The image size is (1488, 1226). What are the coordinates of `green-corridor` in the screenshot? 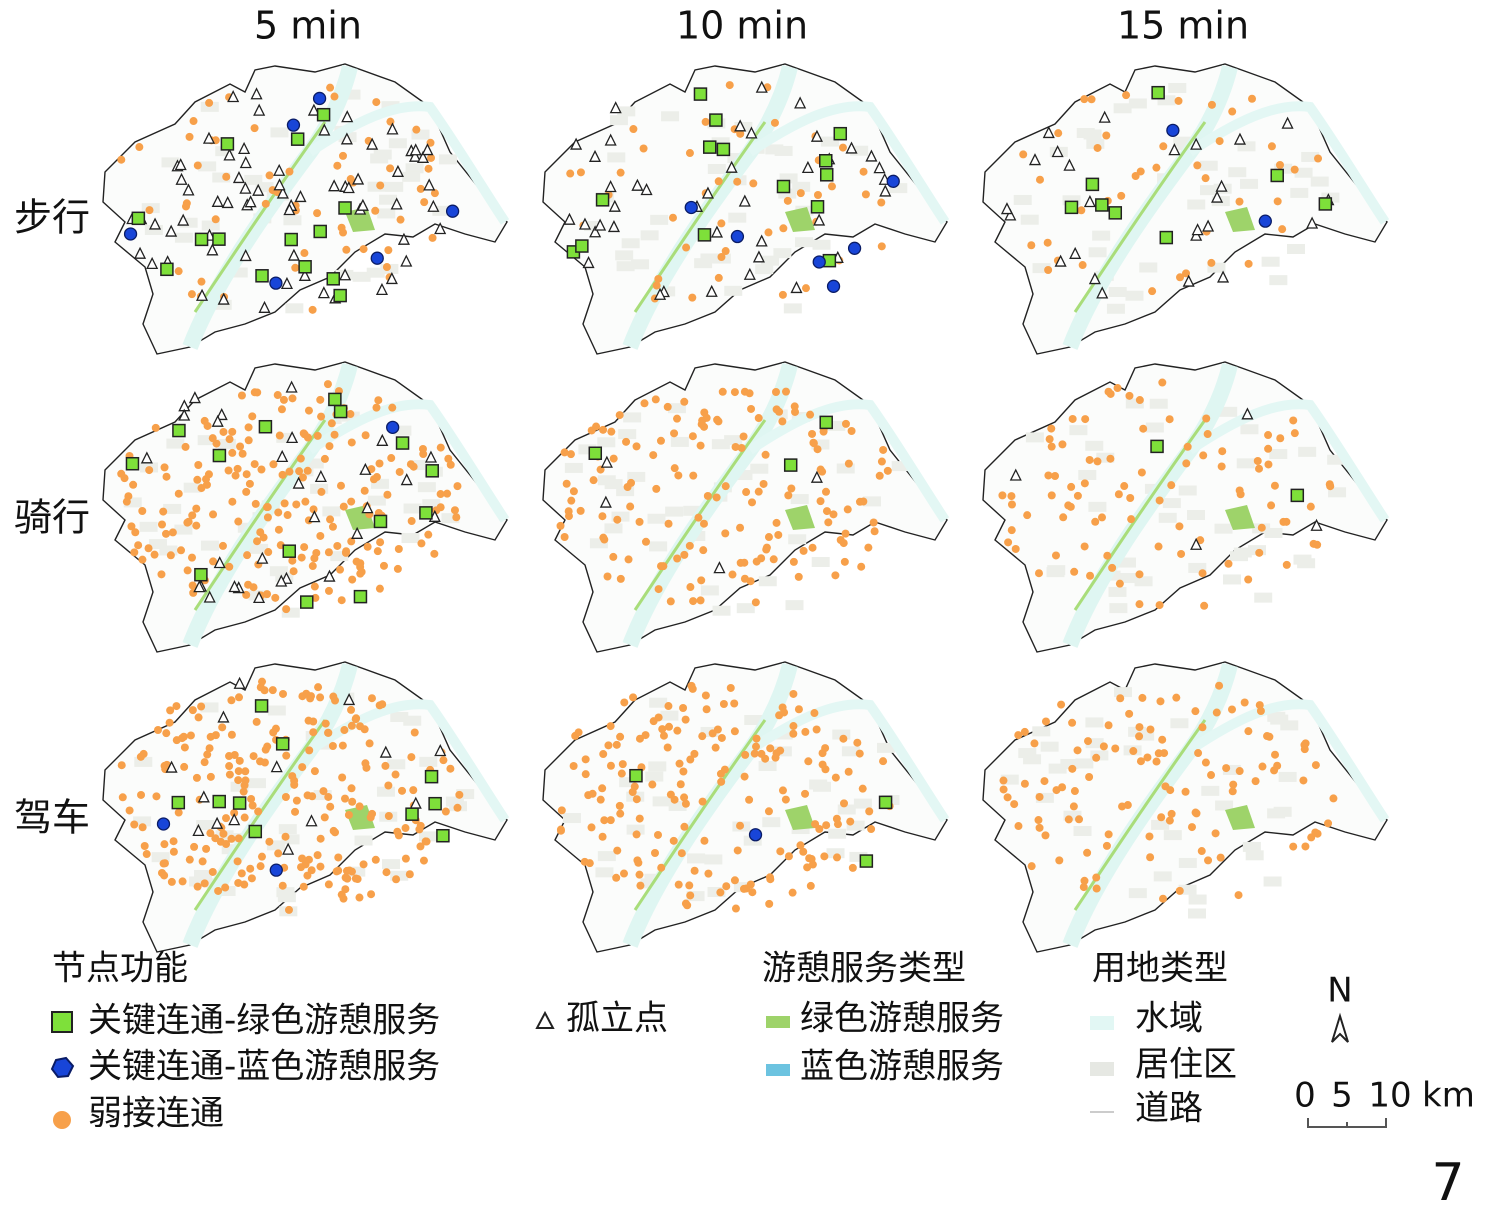 It's located at (1140, 217).